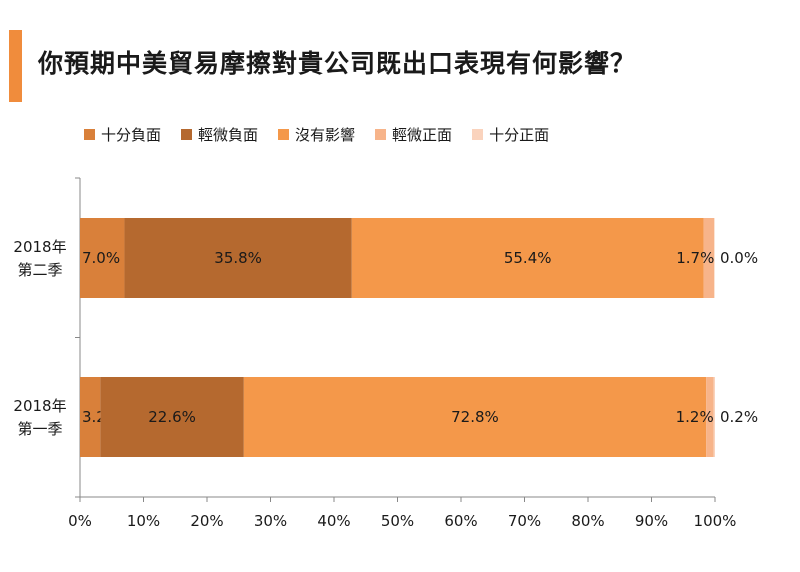  Describe the element at coordinates (143, 521) in the screenshot. I see `x-tick-label: 10%` at that location.